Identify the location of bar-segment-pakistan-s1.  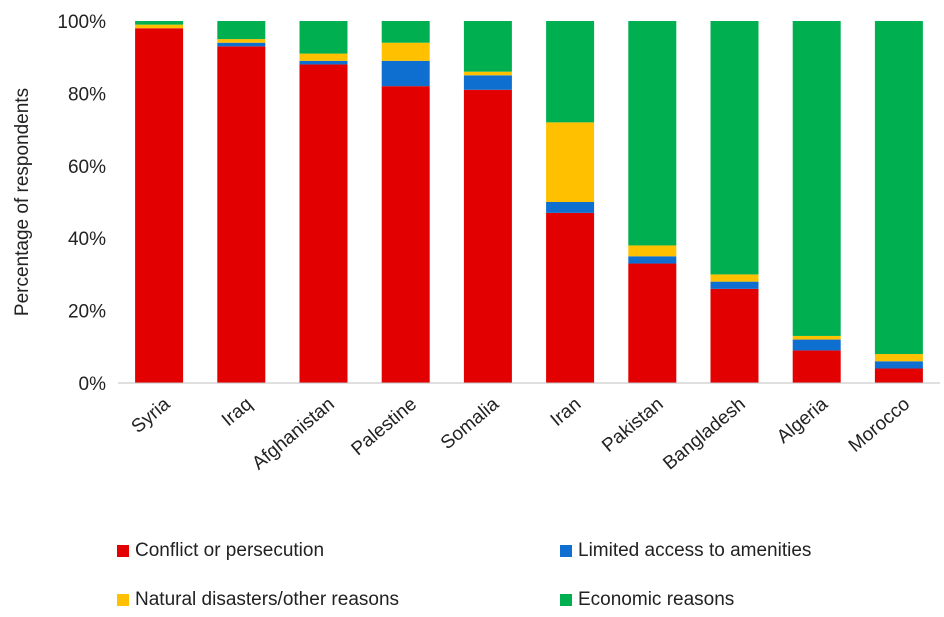
(652, 260).